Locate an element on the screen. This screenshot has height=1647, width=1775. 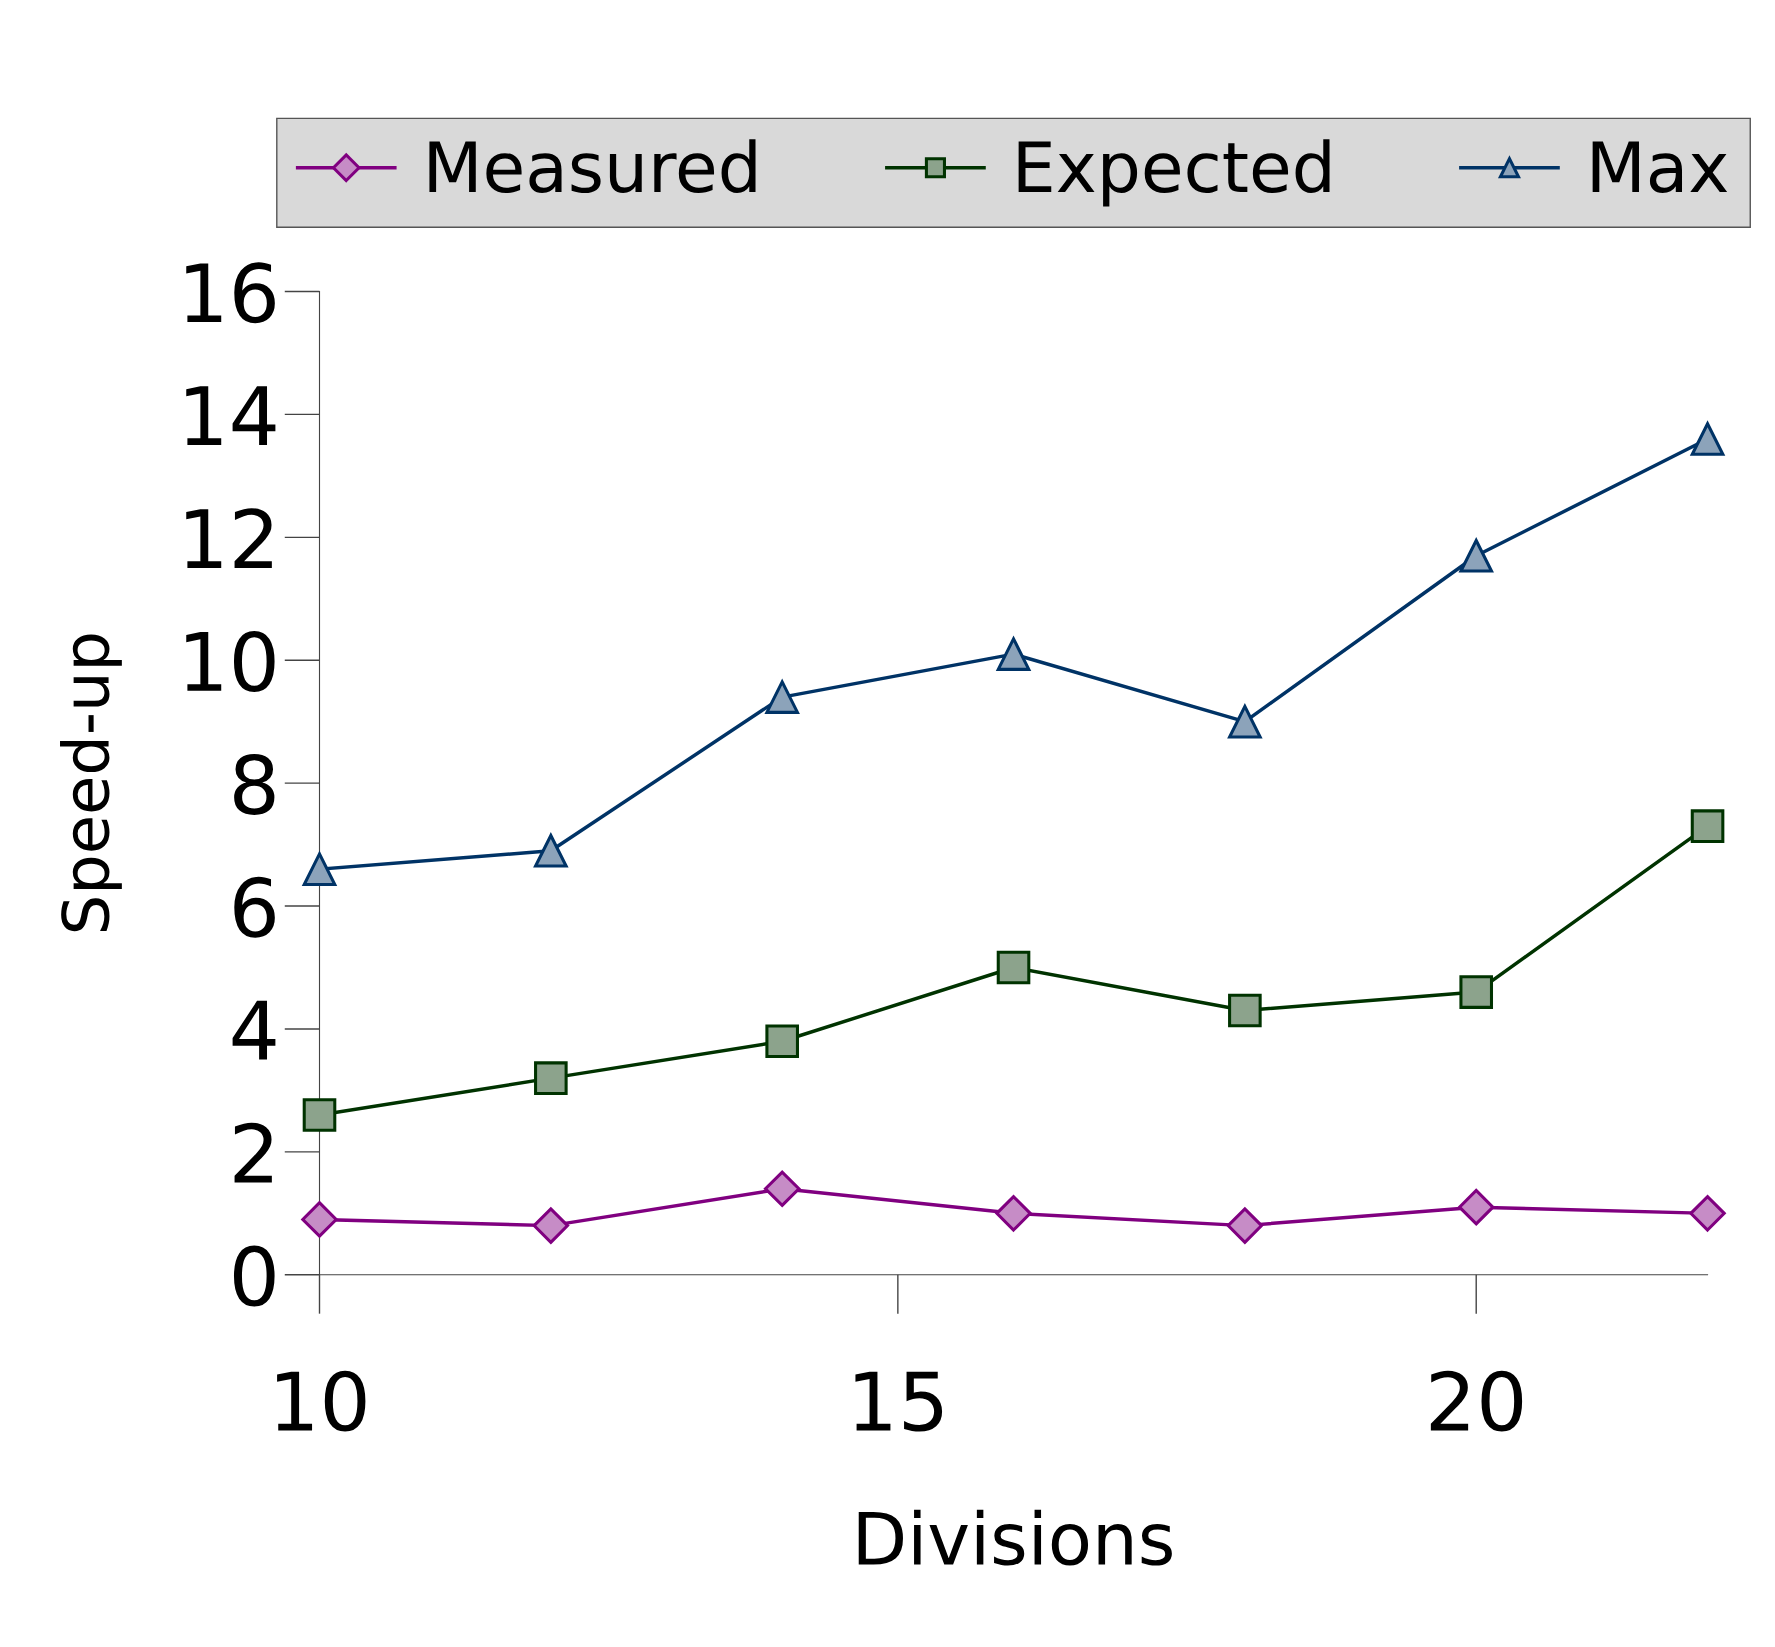
y-tick-label: 10 is located at coordinates (230, 661).